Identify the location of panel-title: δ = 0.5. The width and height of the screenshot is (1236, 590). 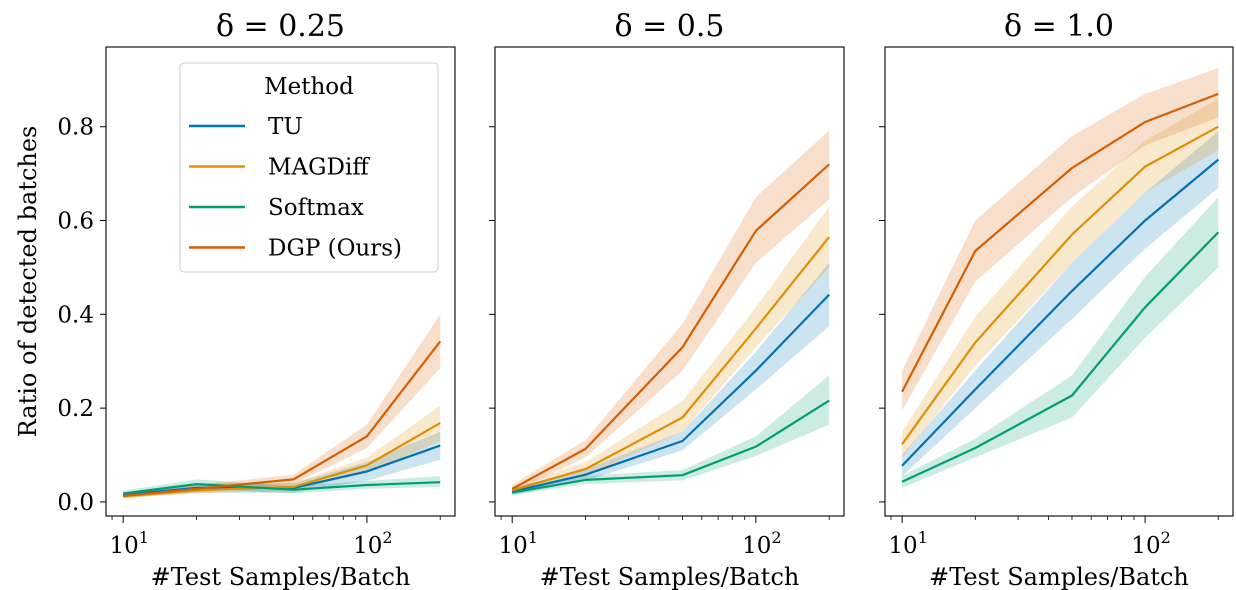
(670, 26).